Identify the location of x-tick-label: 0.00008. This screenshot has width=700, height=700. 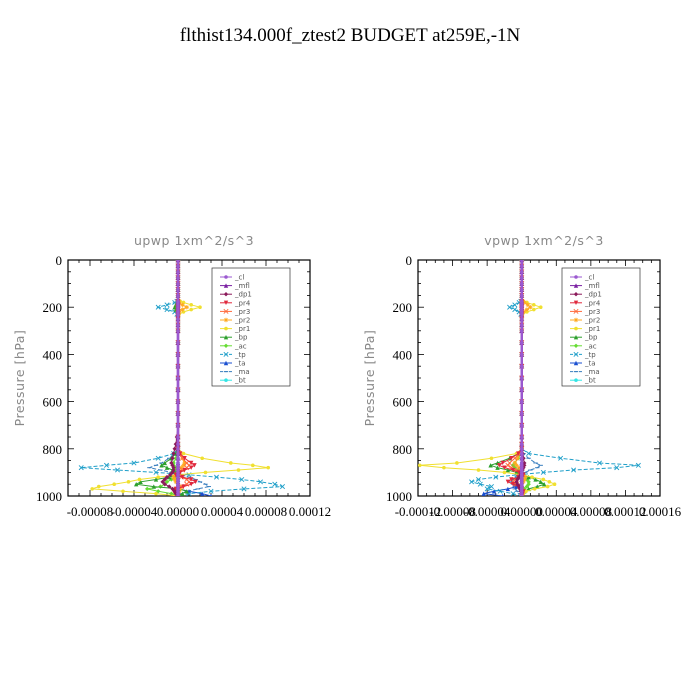
(266, 511).